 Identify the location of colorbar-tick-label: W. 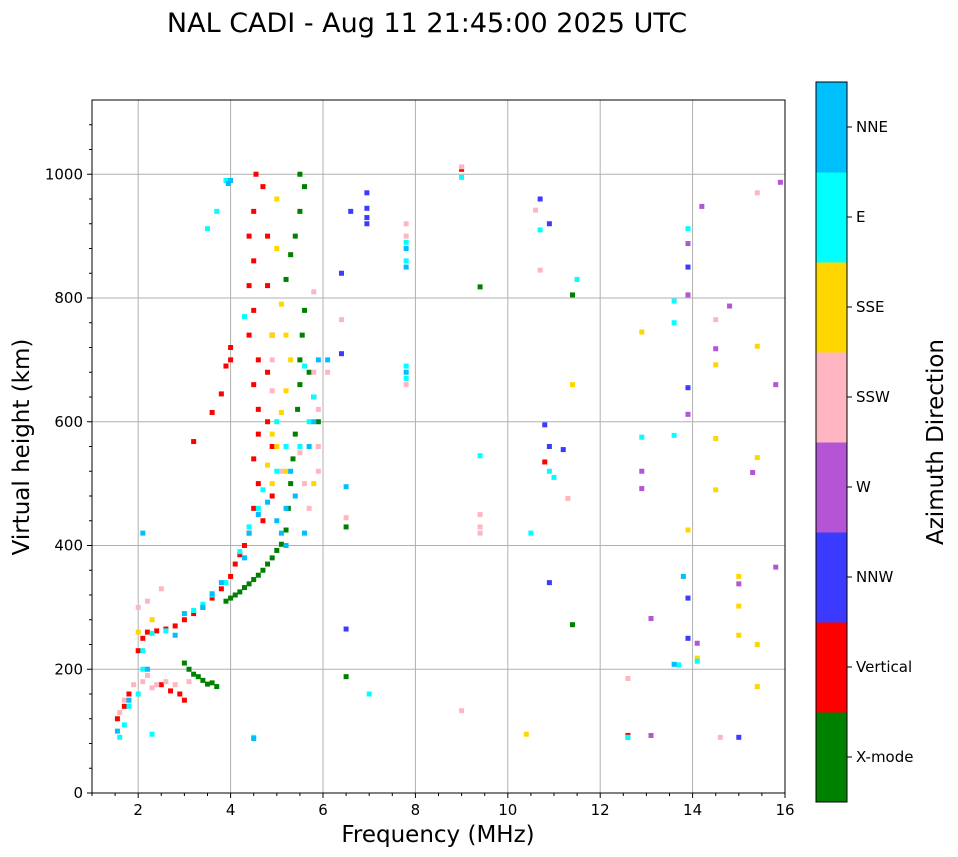
(863, 487).